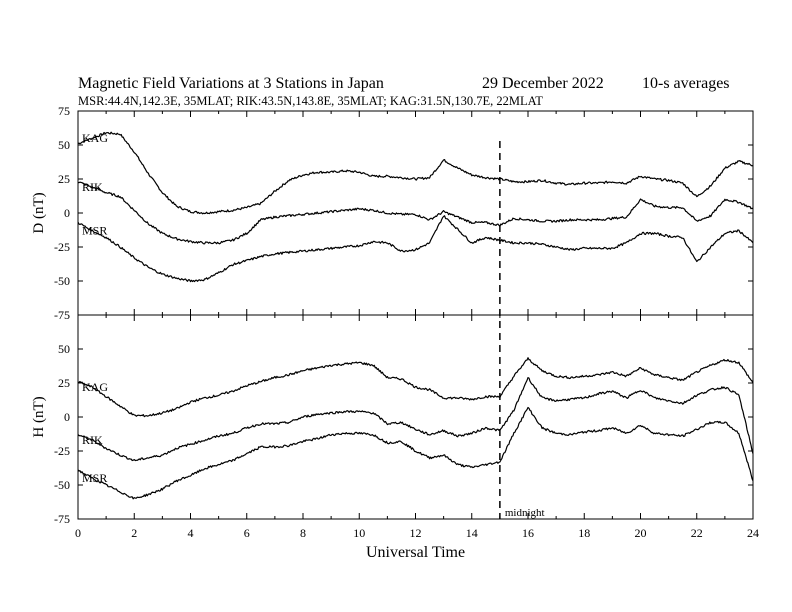  I want to click on top-series-label-rik: RIK, so click(92, 187).